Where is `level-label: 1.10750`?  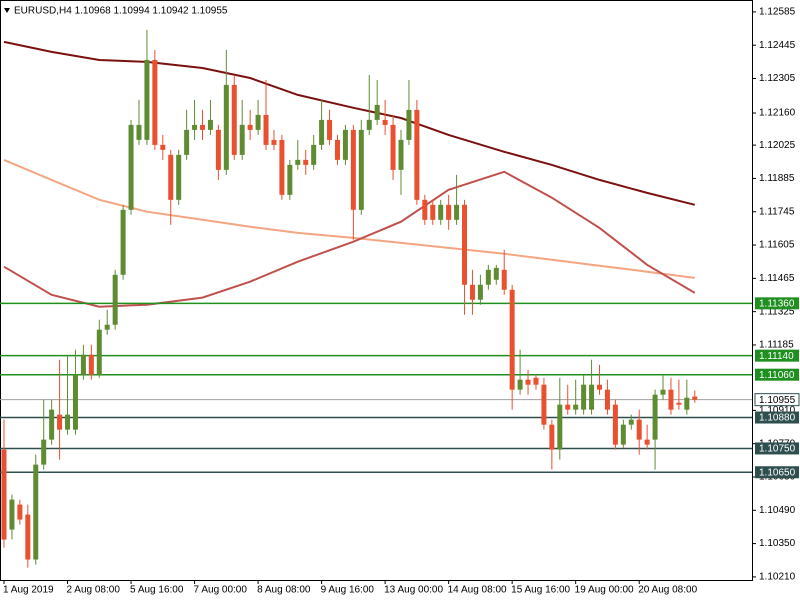
level-label: 1.10750 is located at coordinates (777, 449).